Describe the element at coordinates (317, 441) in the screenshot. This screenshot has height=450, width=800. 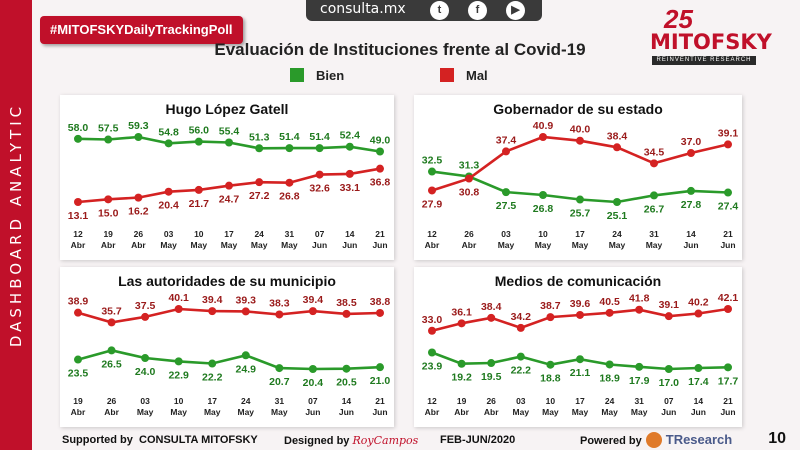
I see `designed-label: Designed by` at that location.